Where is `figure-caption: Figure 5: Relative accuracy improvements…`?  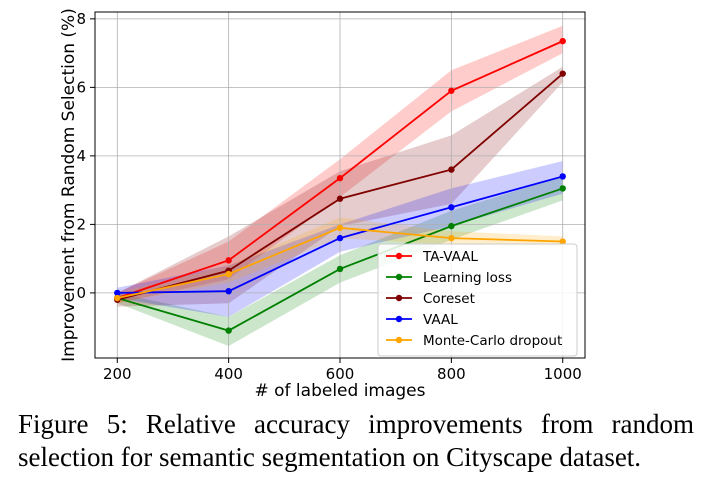 figure-caption: Figure 5: Relative accuracy improvements… is located at coordinates (356, 440).